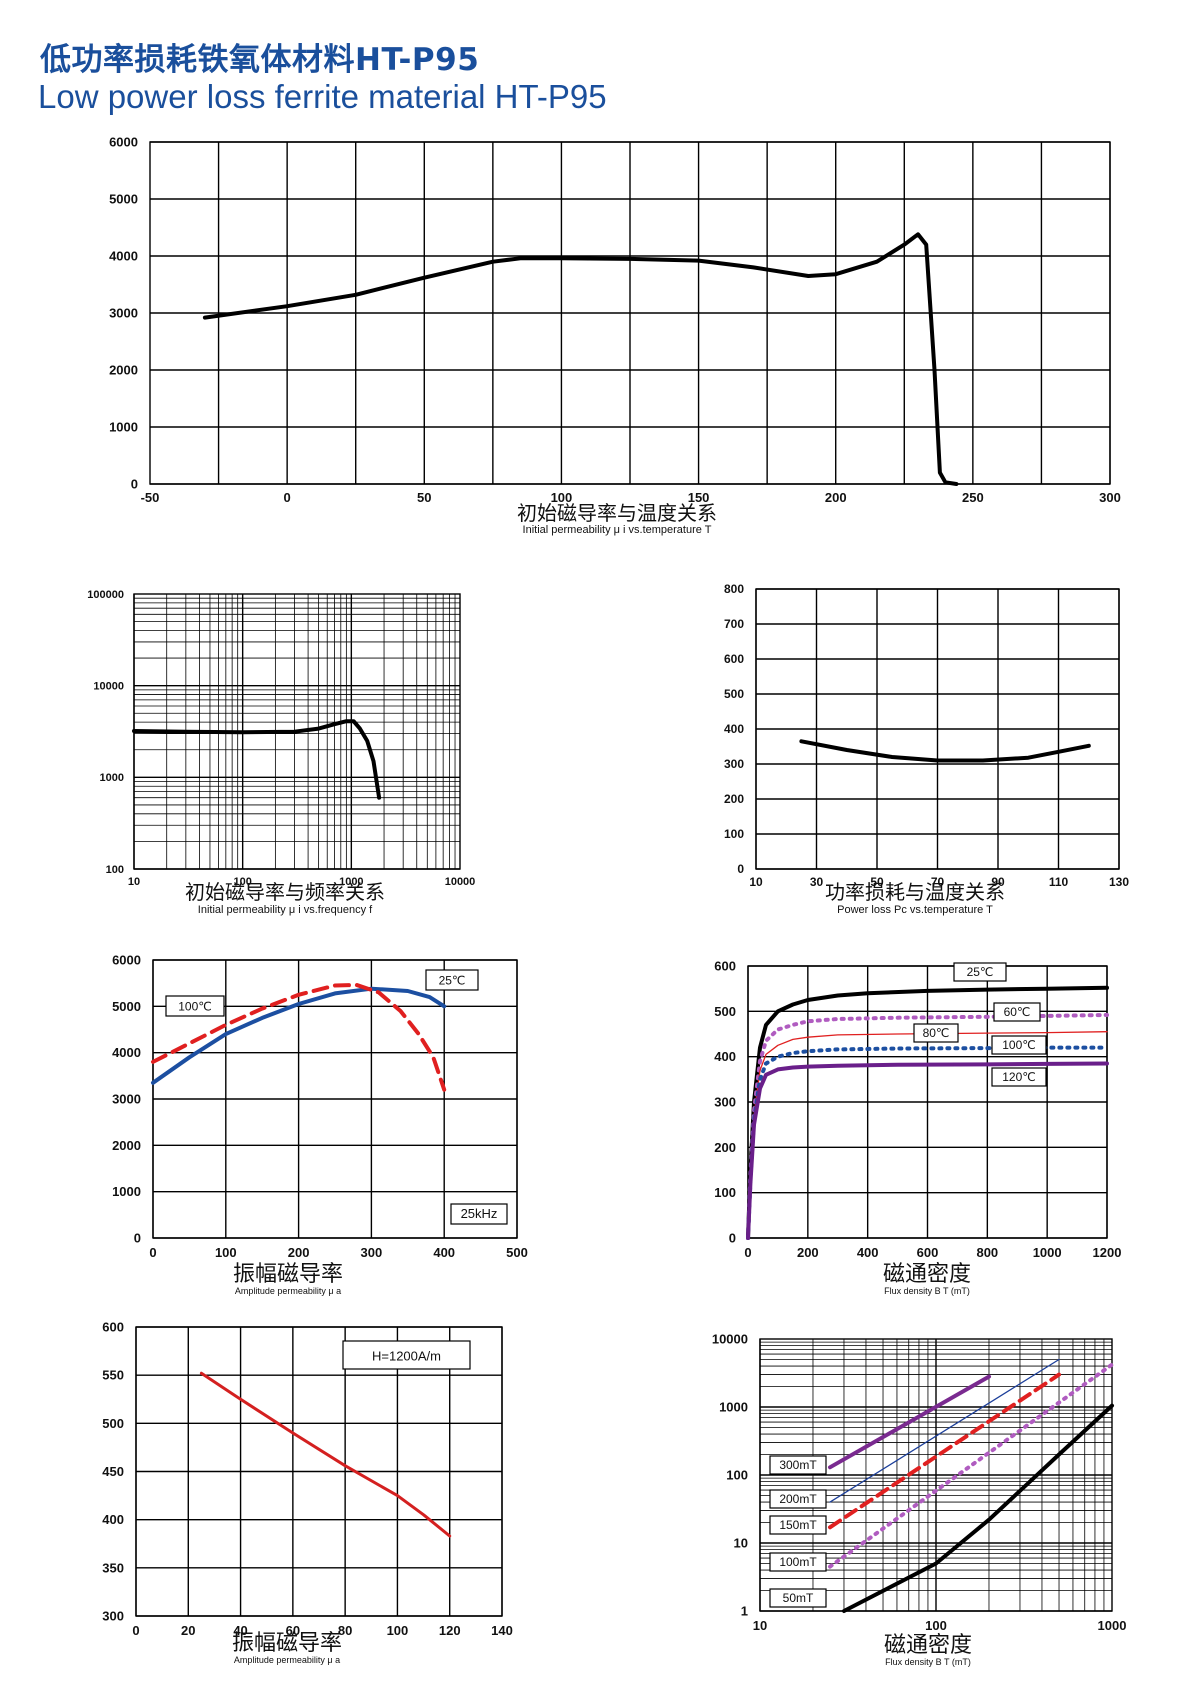 The width and height of the screenshot is (1200, 1707). I want to click on chart-title-cn: 功率损耗与温度关系, so click(915, 892).